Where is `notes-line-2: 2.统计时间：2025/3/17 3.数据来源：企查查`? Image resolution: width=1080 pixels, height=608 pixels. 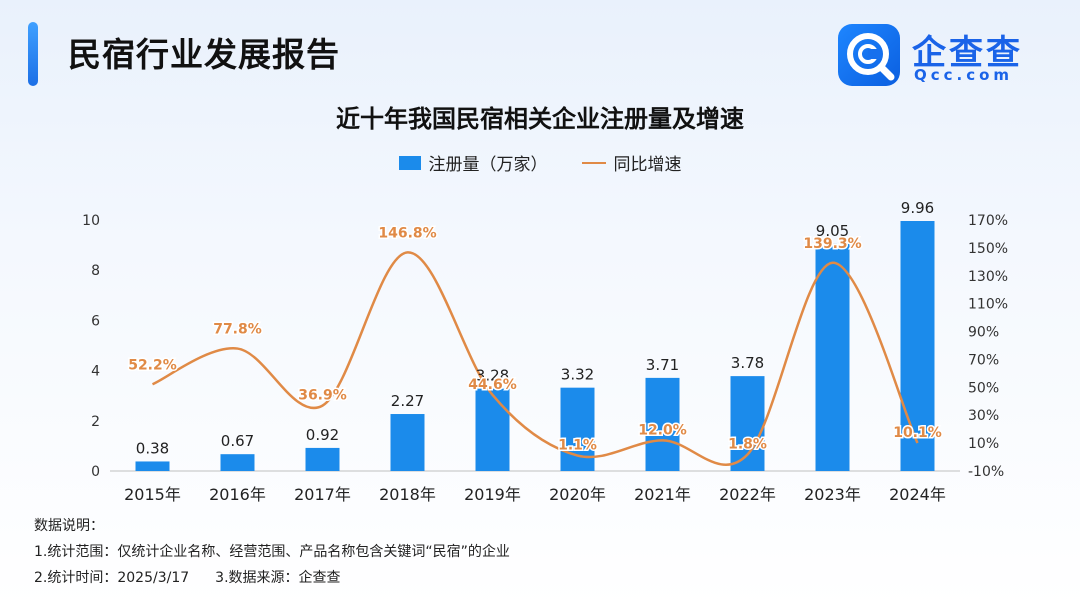 notes-line-2: 2.统计时间：2025/3/17 3.数据来源：企查查 is located at coordinates (272, 578).